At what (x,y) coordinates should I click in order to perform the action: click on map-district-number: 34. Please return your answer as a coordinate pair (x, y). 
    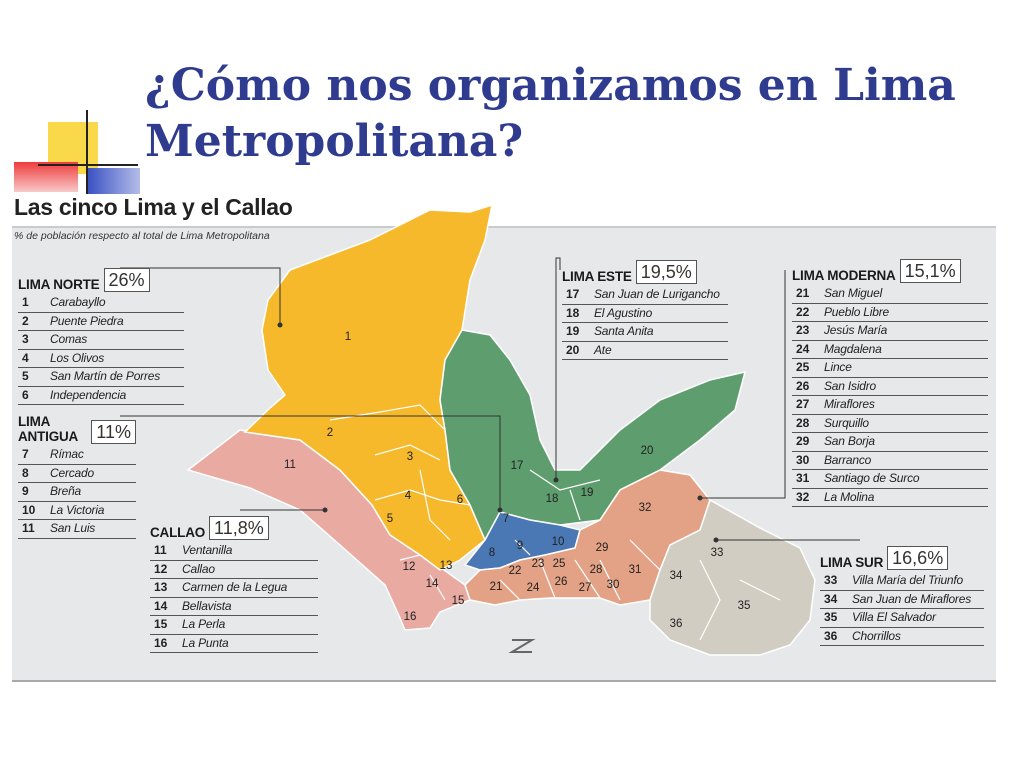
    Looking at the image, I should click on (676, 576).